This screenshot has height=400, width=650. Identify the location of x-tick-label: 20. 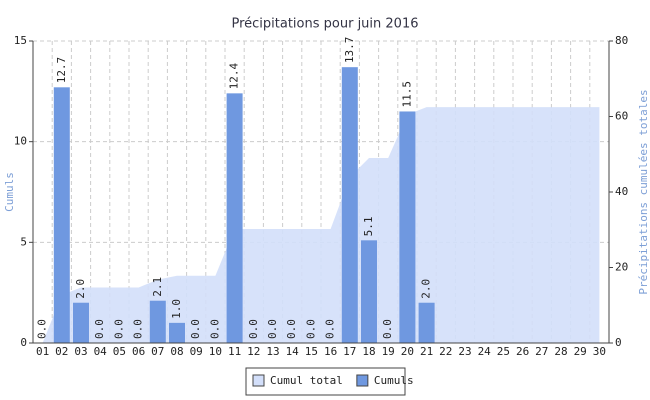
(407, 351).